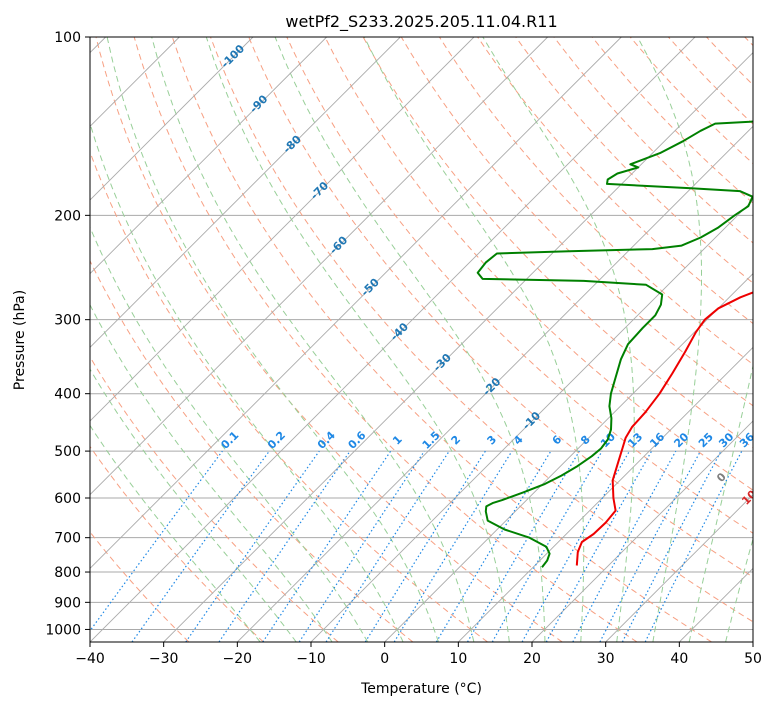  Describe the element at coordinates (258, 103) in the screenshot. I see `isotherm-label: -90` at that location.